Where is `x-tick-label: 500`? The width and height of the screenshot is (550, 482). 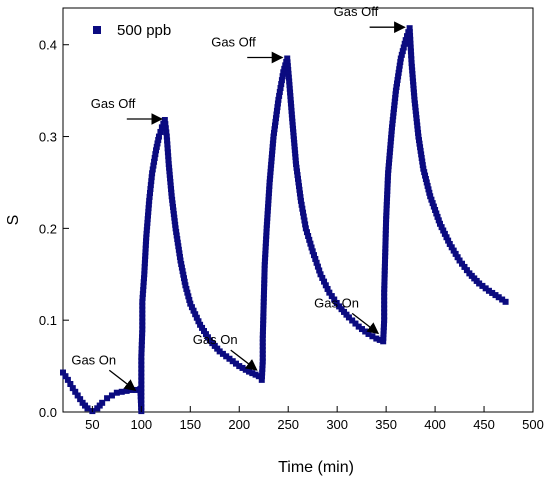
x-tick-label: 500 is located at coordinates (533, 424).